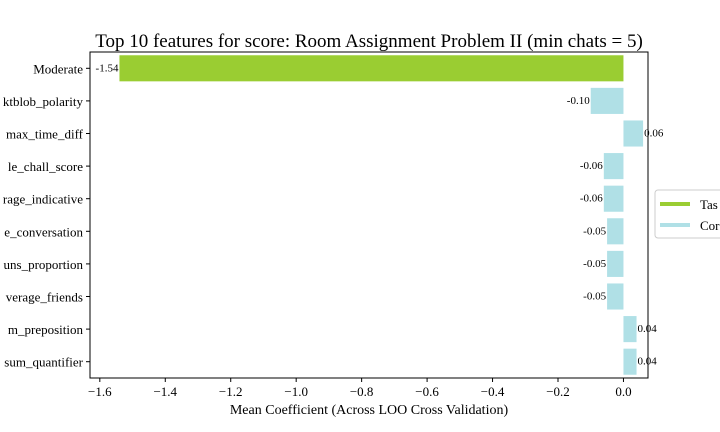 The height and width of the screenshot is (432, 720). Describe the element at coordinates (107, 68) in the screenshot. I see `bar-value-label: -1.54` at that location.